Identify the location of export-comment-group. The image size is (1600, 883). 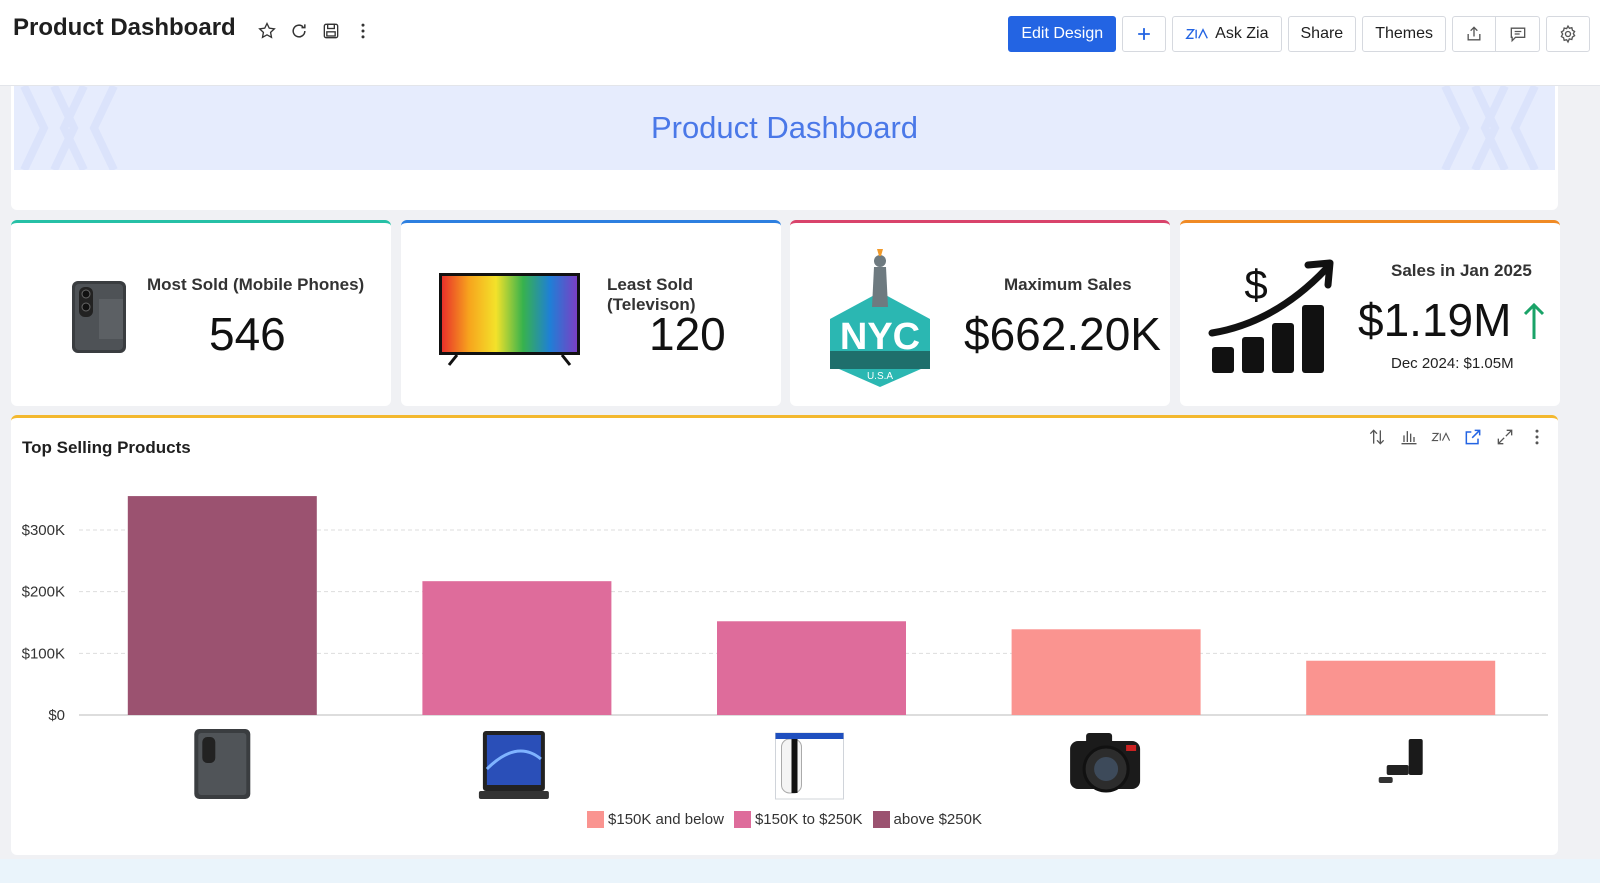
(1496, 34).